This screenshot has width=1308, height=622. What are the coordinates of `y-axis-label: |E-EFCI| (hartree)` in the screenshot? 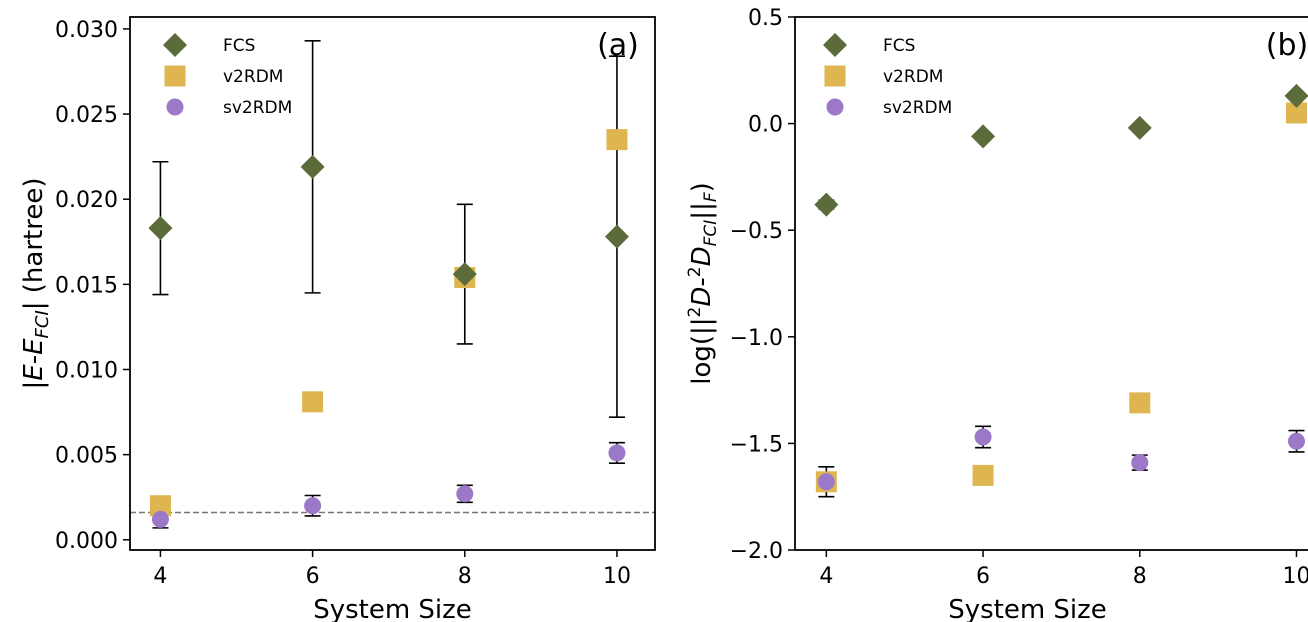 It's located at (36, 284).